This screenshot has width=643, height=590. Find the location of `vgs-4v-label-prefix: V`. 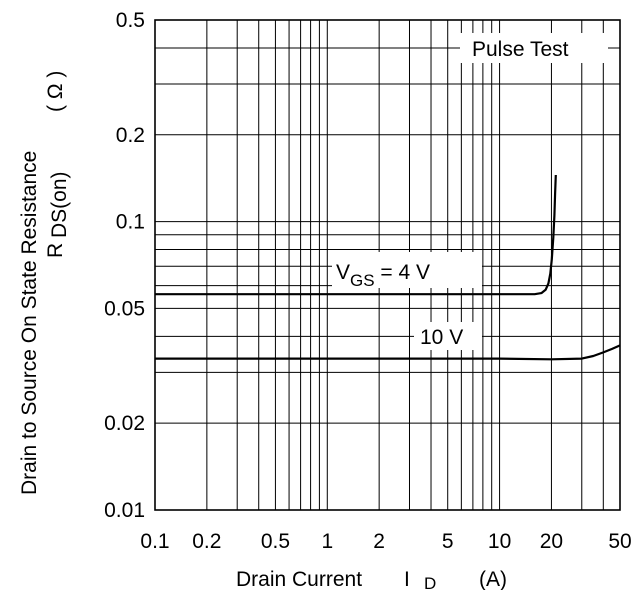

vgs-4v-label-prefix: V is located at coordinates (343, 272).